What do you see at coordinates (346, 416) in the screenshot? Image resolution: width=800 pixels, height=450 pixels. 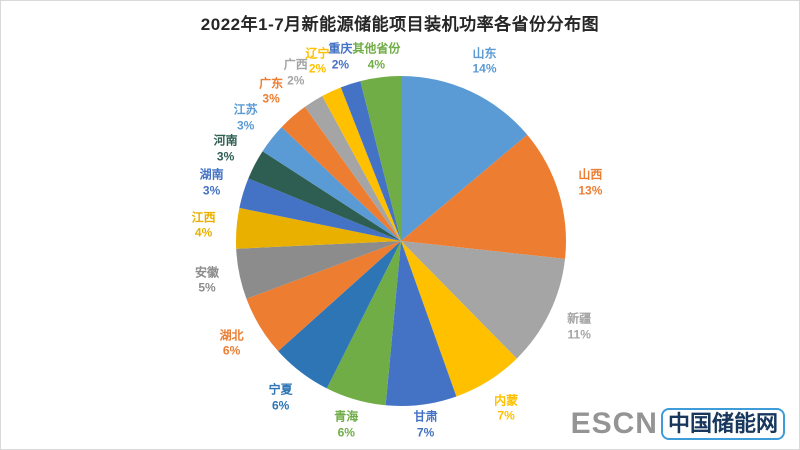 I see `slice-label-name: 青海` at bounding box center [346, 416].